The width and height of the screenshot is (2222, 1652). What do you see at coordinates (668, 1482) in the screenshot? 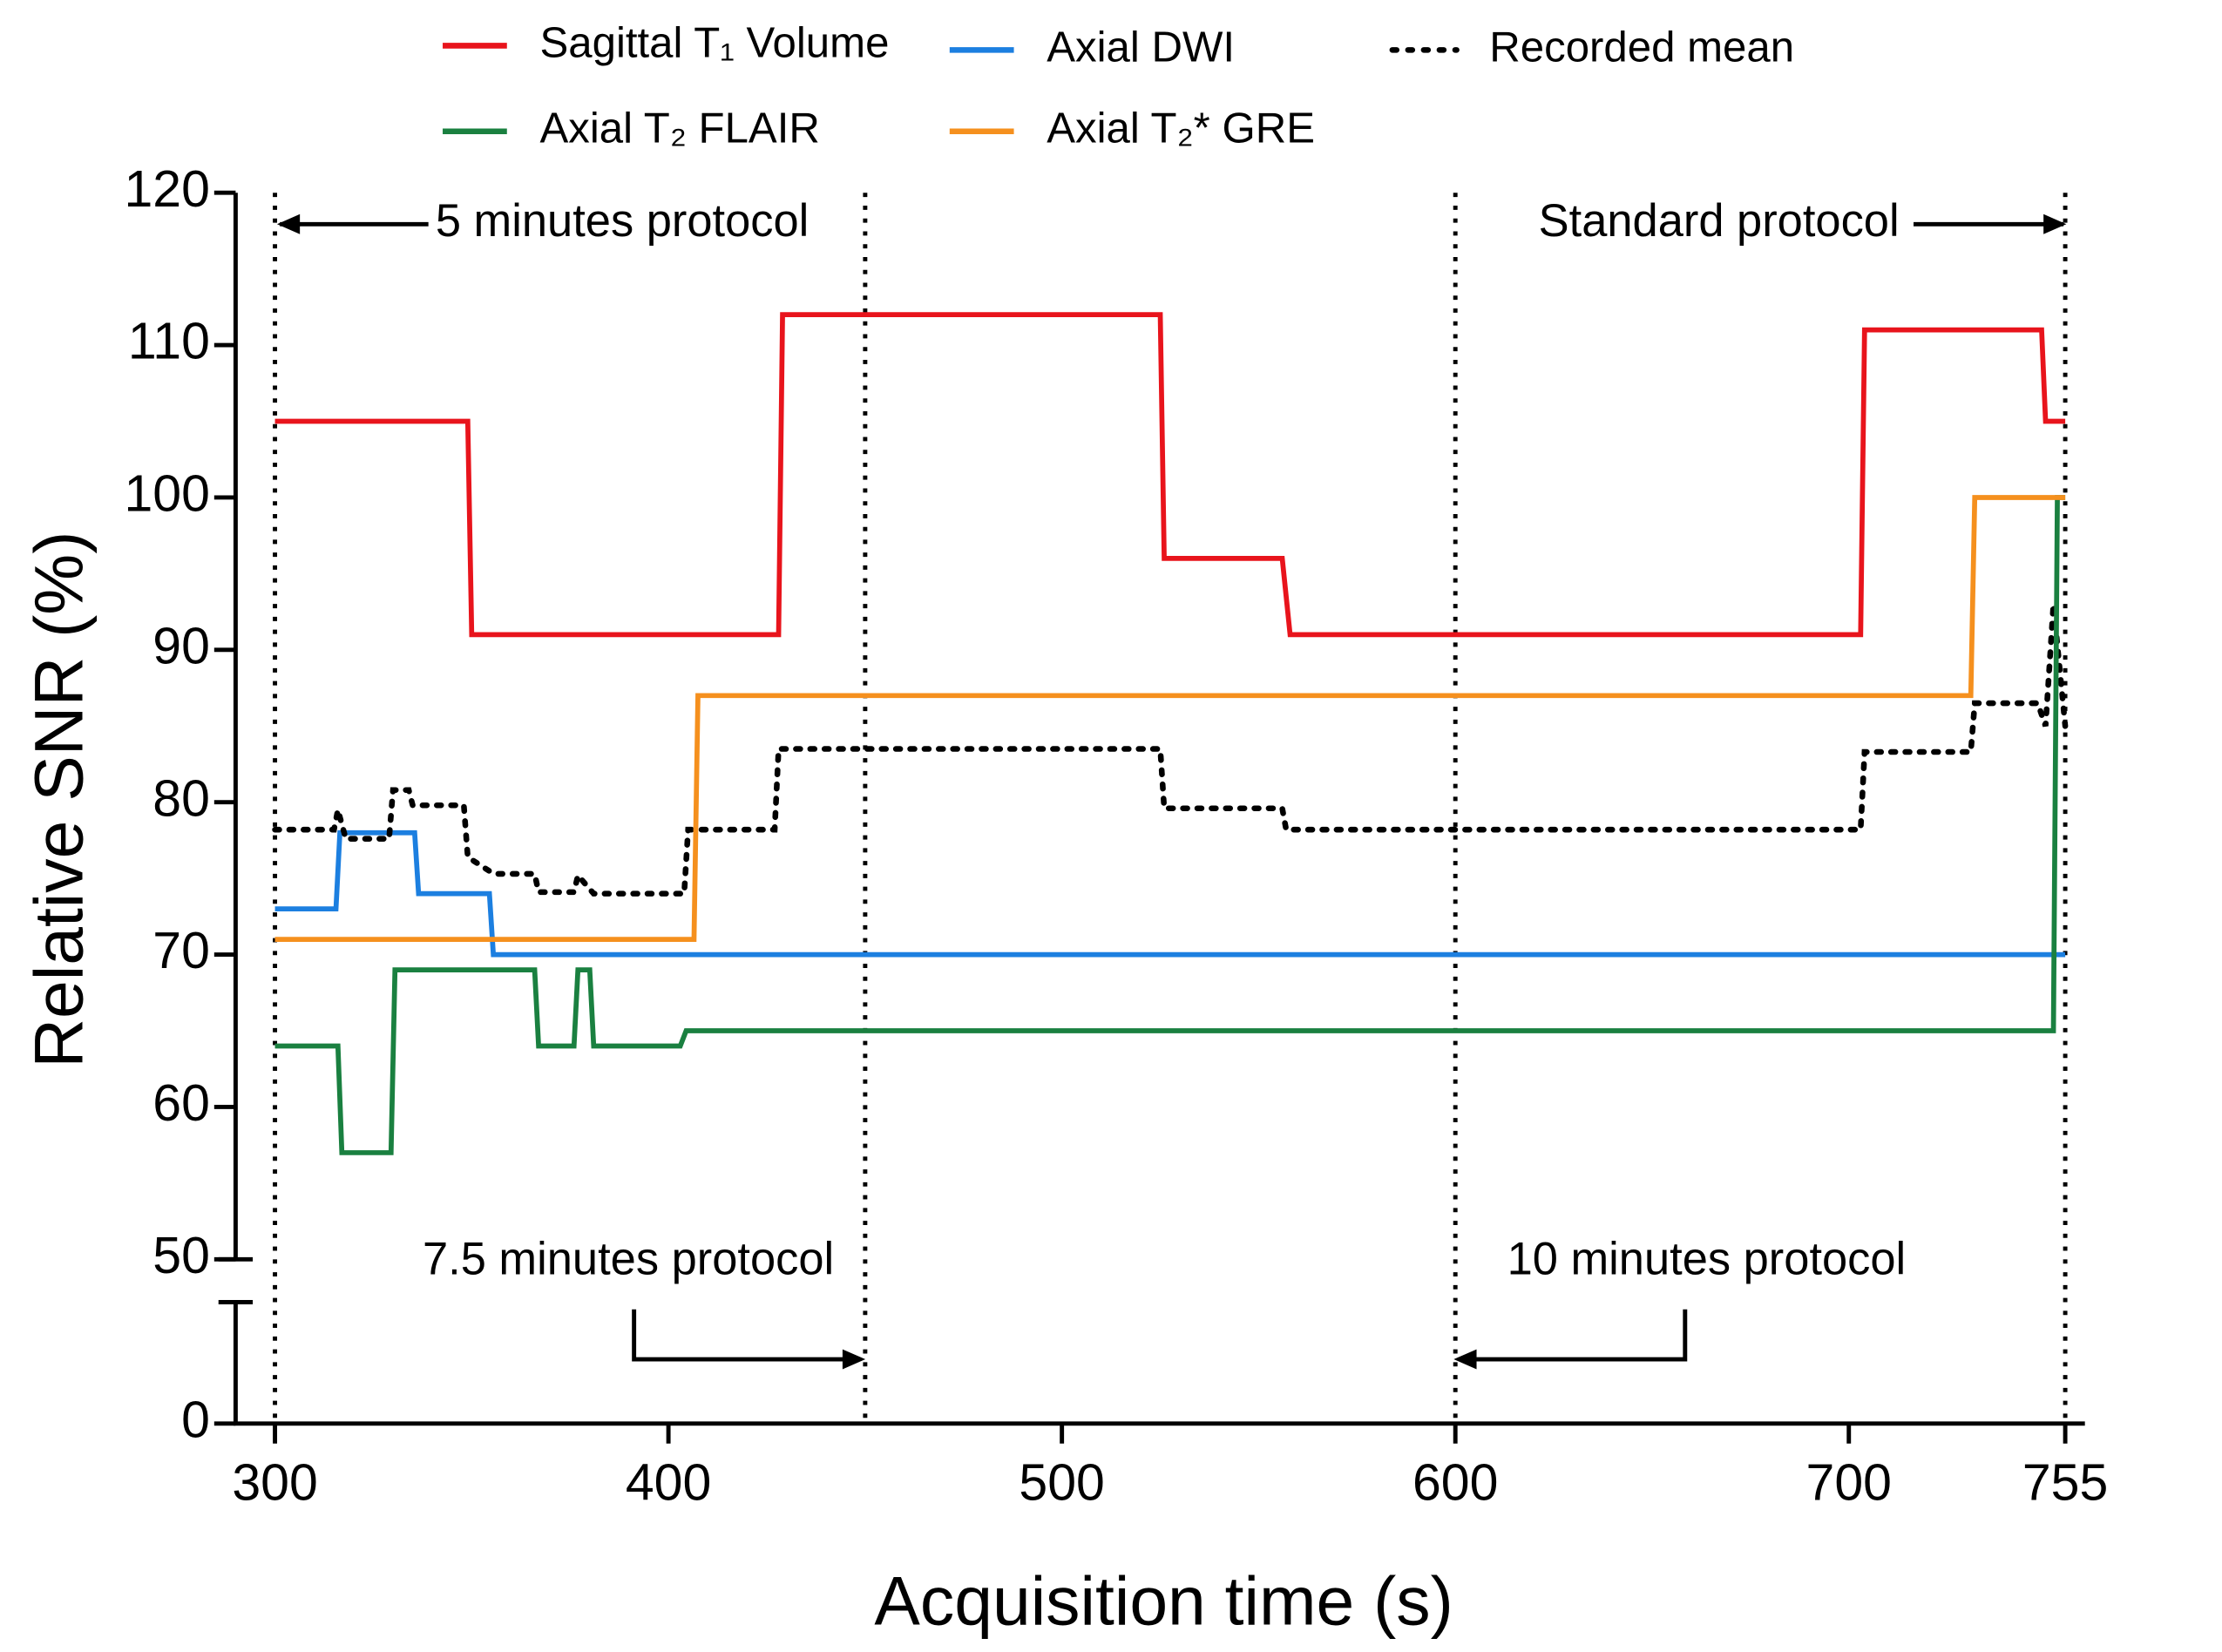
I see `x-tick-label: 400` at bounding box center [668, 1482].